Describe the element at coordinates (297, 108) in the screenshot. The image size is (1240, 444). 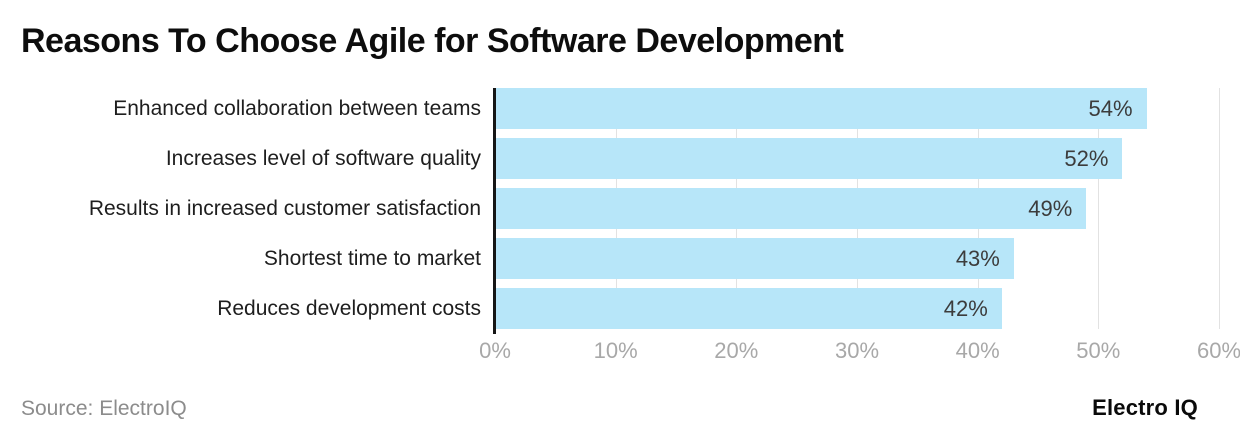
I see `category-label: Enhanced collaboration between teams` at that location.